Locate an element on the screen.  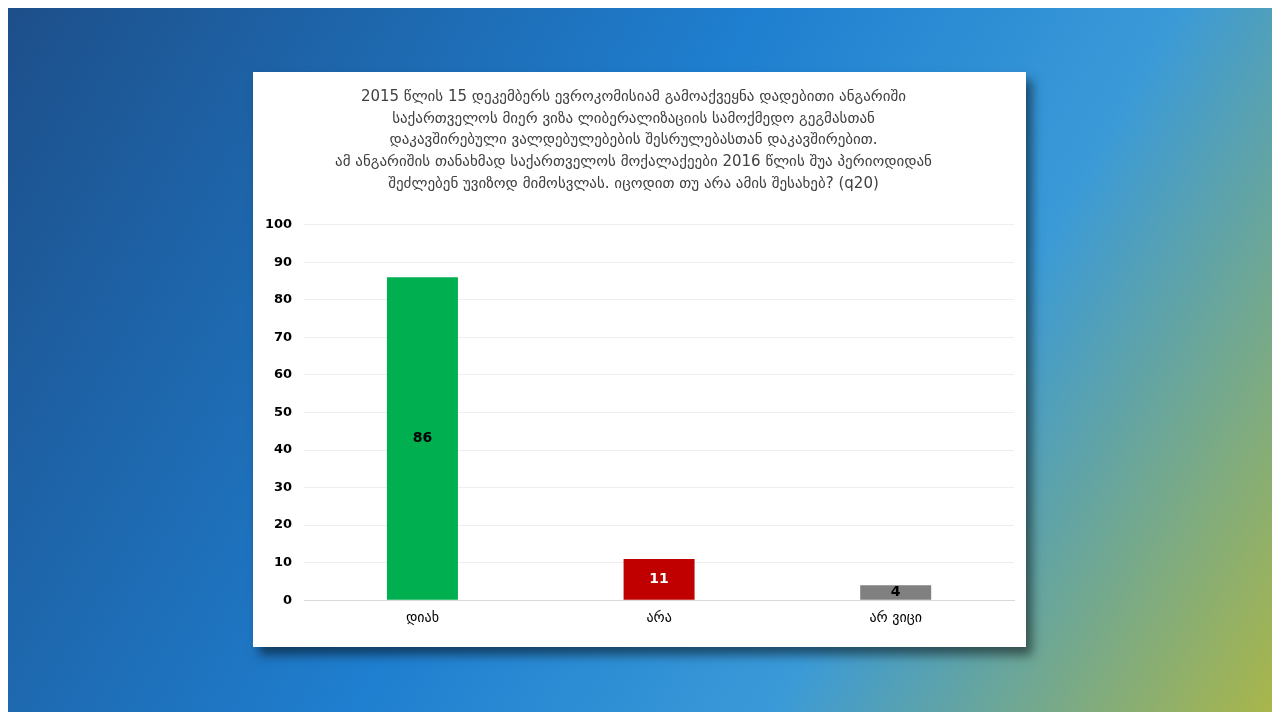
chart-title: 2015 წლის 15 დეკემბერს ევროკომისიამ გამოაქვეყნა დადებითი ანგარიში საქართველოს მიერ ვიზა ლიბერალიზაციის სამოქმედო გეგმასთან დაკავშირებული ვალდებულებების შესრულებასთან დაკავშირებით. ამ ანგარიშის თანახმად საქართველოს მოქალაქეები 2016 წლის შუა პერიოდიდან შეძლებენ უვიზოდ მიმოსვლას. იცოდით თუ არა ამის შესახებ? (q20) is located at coordinates (634, 139).